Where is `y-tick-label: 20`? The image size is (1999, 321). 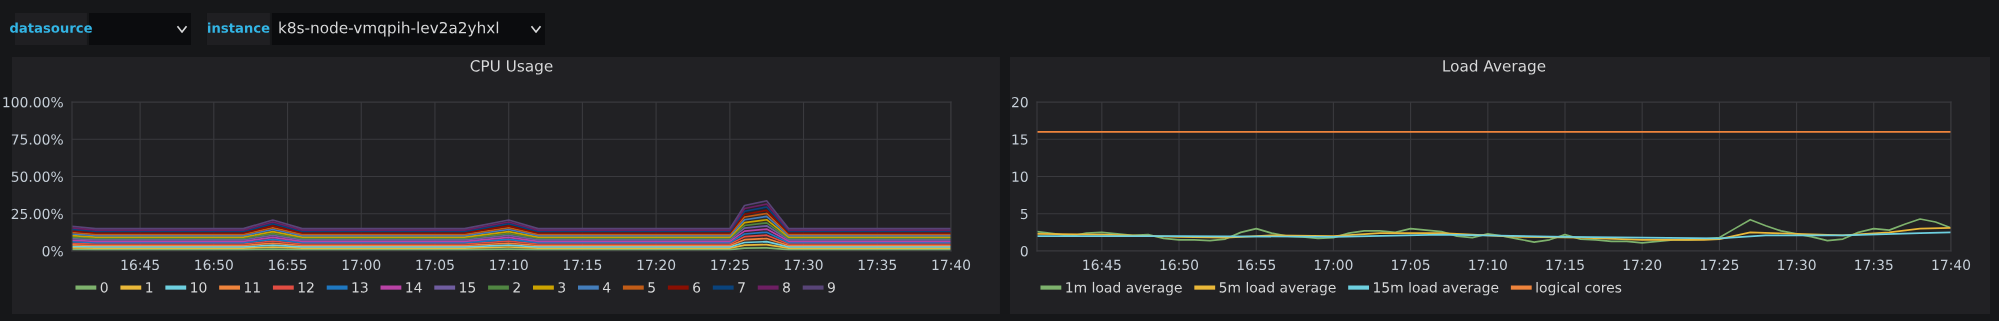 y-tick-label: 20 is located at coordinates (1020, 102).